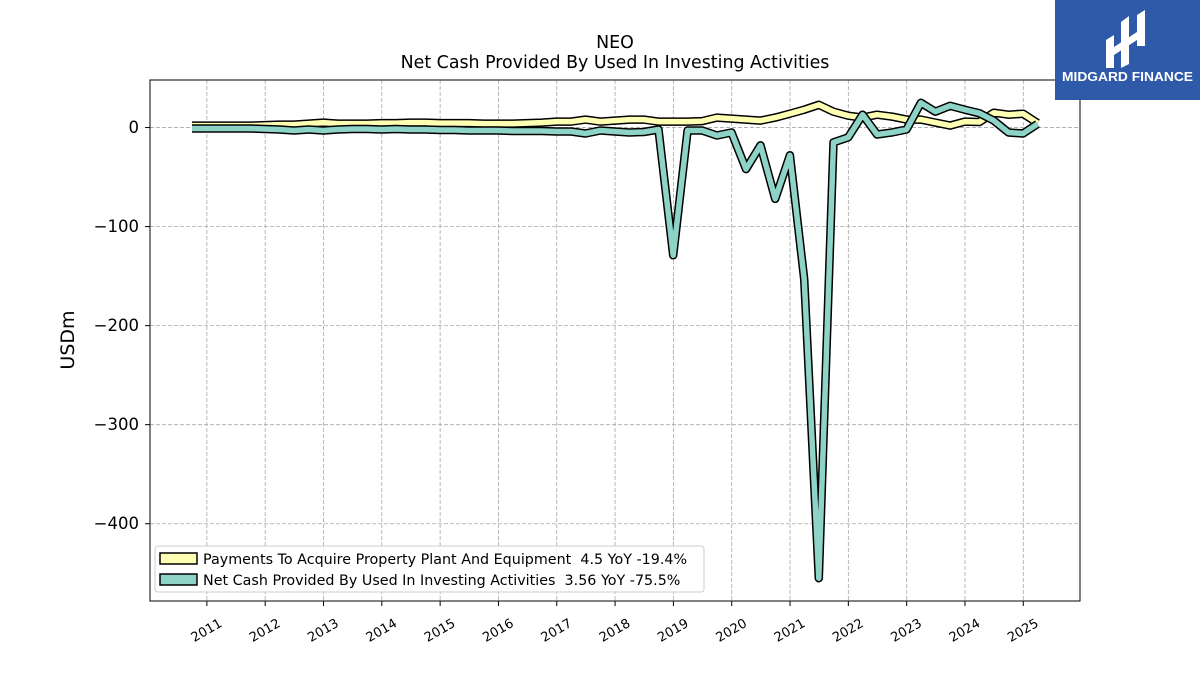 This screenshot has width=1200, height=680. Describe the element at coordinates (116, 325) in the screenshot. I see `y-tick-label: −200` at that location.